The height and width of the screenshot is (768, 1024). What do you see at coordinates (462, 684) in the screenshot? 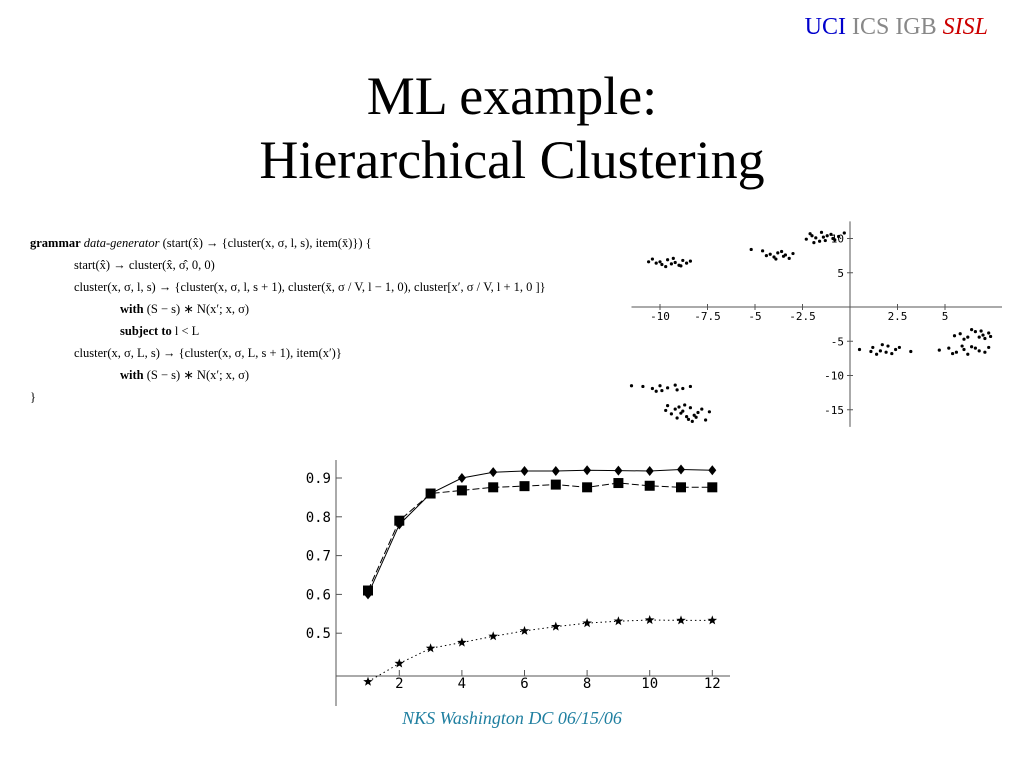
I see `x-tick-label: 4` at bounding box center [462, 684].